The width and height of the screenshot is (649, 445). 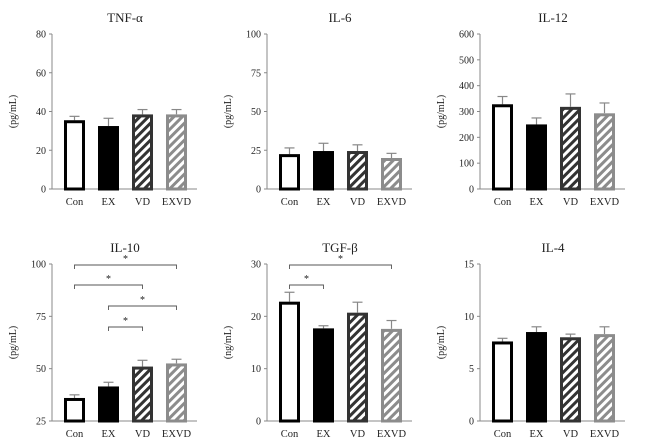 I want to click on chart-title: IL-6, so click(x=340, y=17).